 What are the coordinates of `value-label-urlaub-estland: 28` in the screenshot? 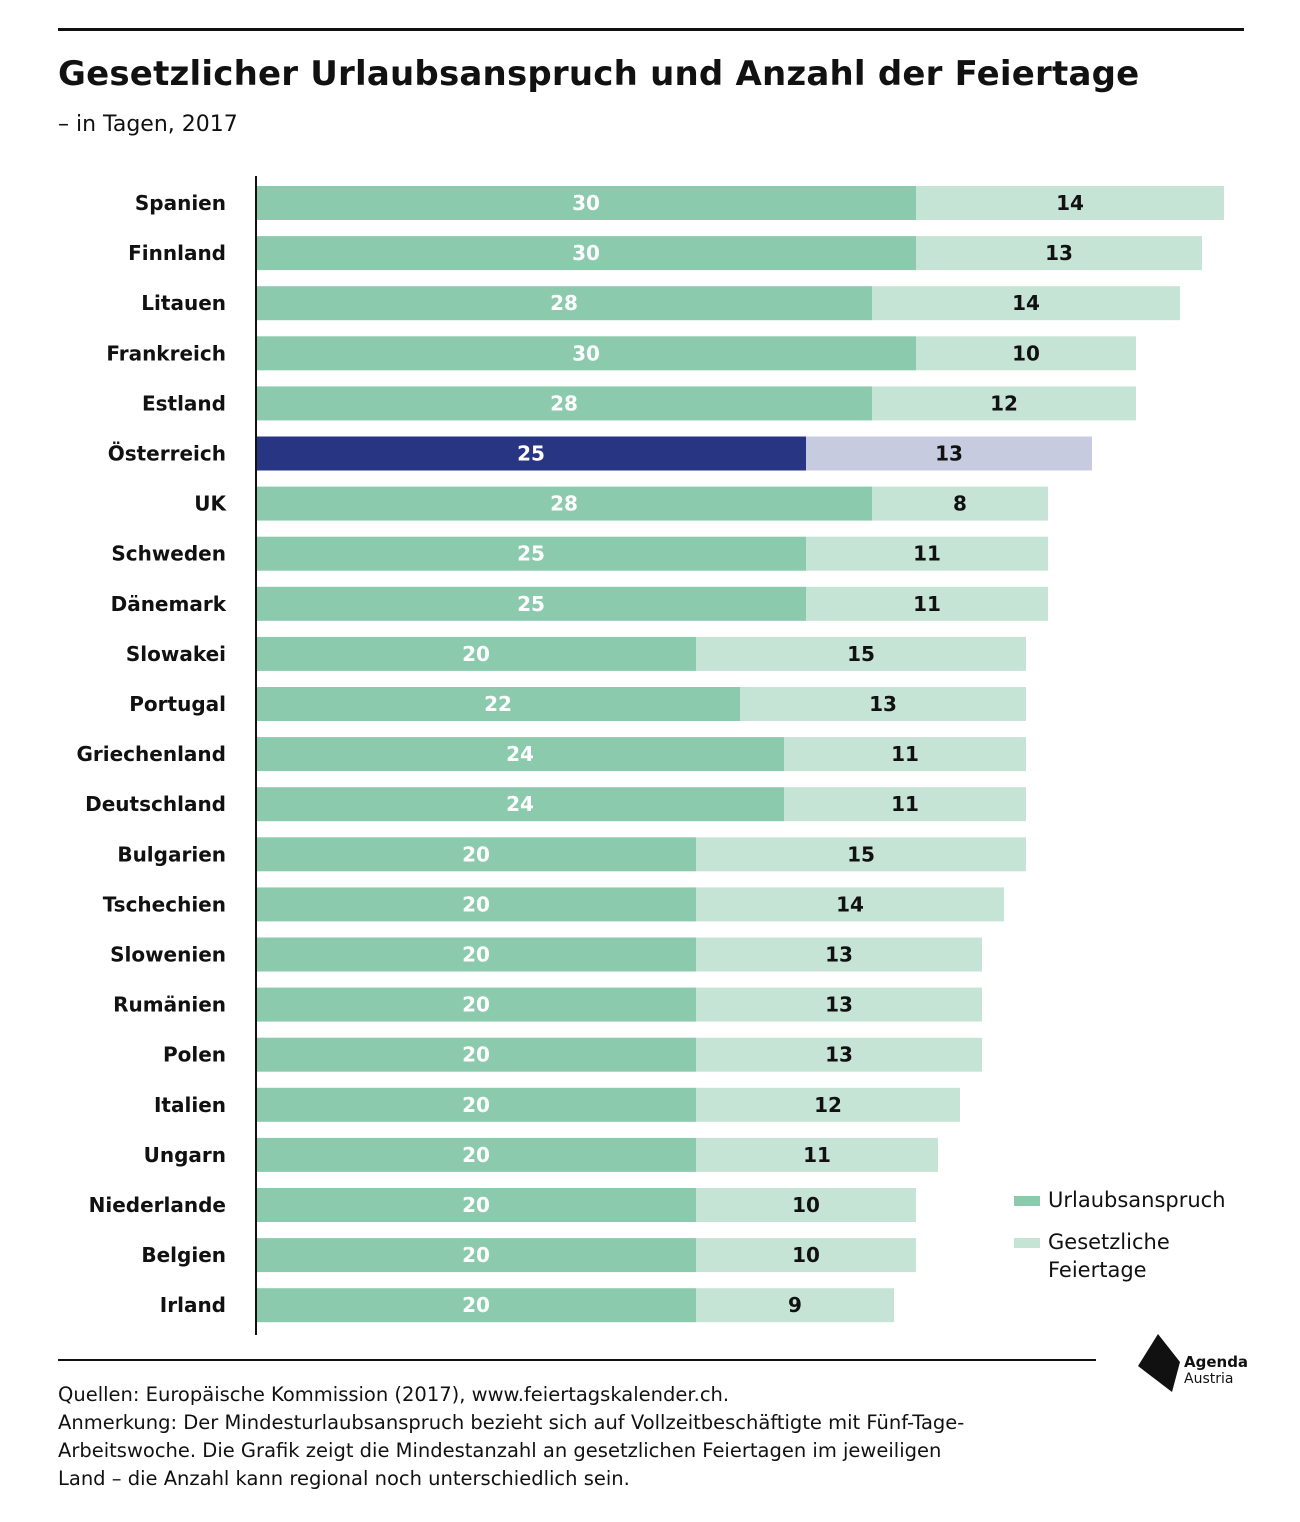 It's located at (564, 403).